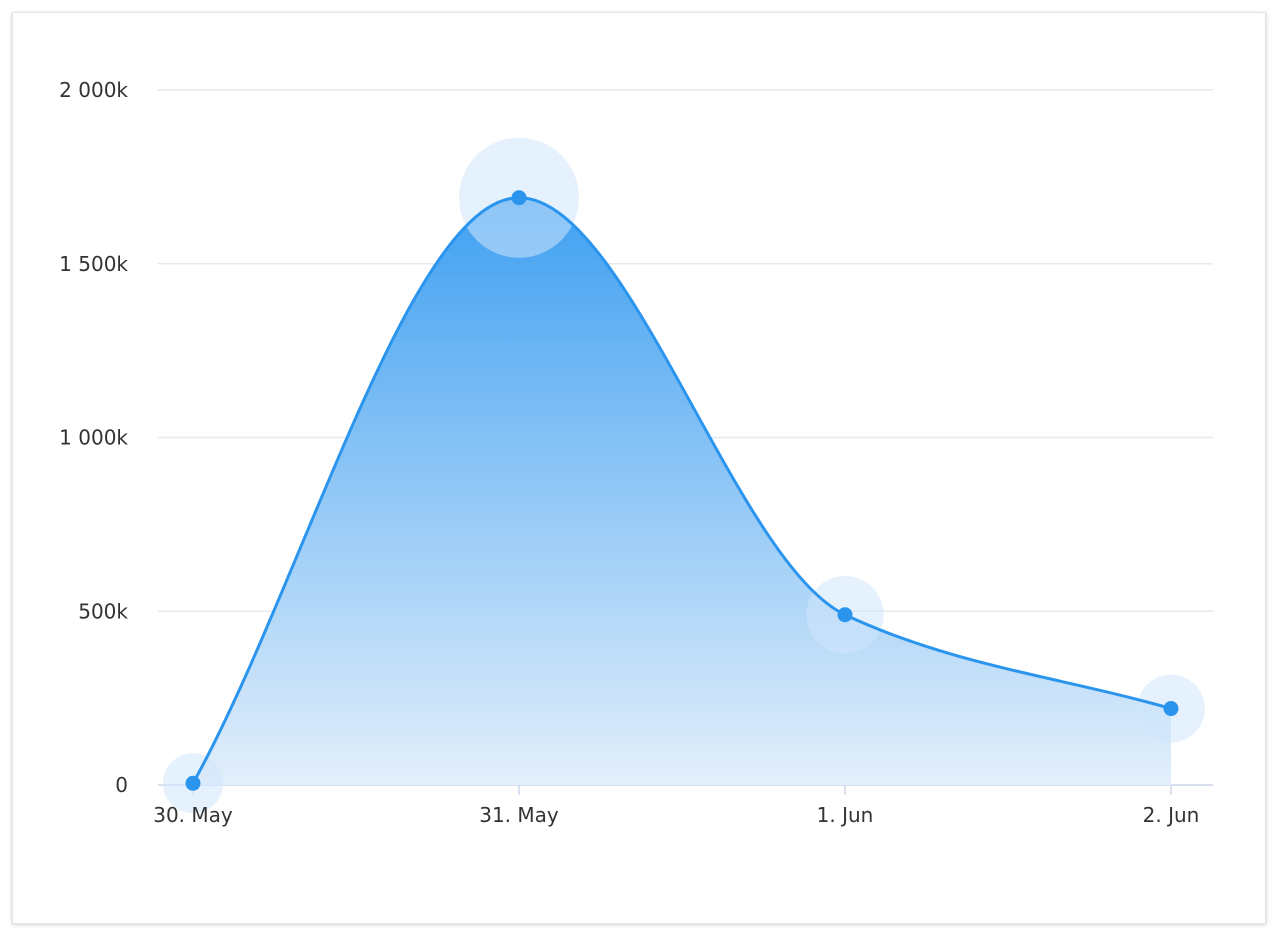 This screenshot has width=1280, height=942. I want to click on y-tick-label: 500k, so click(103, 611).